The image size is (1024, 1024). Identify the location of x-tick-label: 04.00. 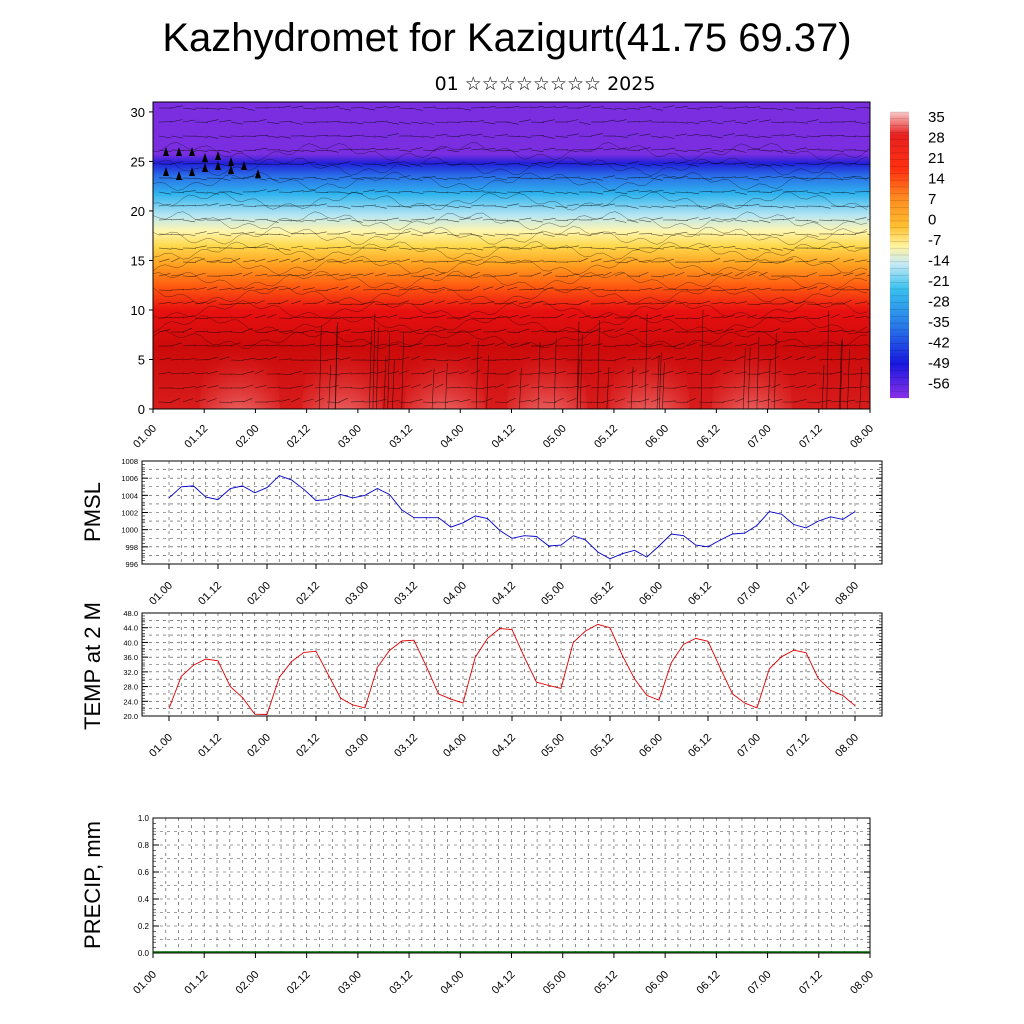
(455, 746).